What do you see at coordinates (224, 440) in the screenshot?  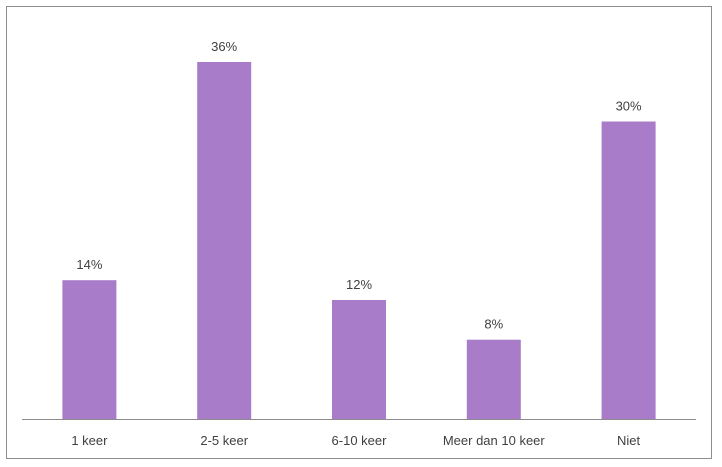 I see `category-label-2: 2-5 keer` at bounding box center [224, 440].